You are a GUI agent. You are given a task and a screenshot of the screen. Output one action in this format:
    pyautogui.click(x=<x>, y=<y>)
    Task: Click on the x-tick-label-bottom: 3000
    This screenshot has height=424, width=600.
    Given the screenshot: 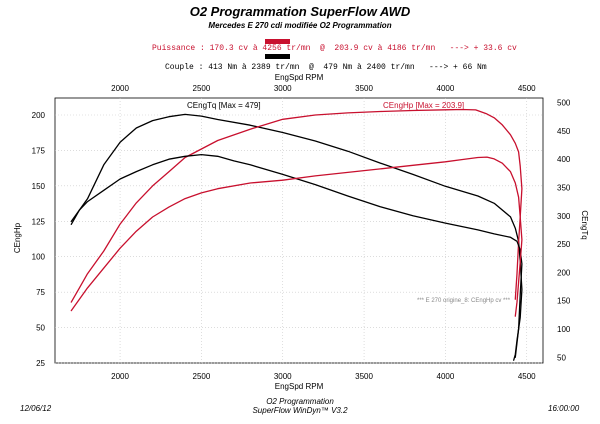 What is the action you would take?
    pyautogui.click(x=283, y=376)
    